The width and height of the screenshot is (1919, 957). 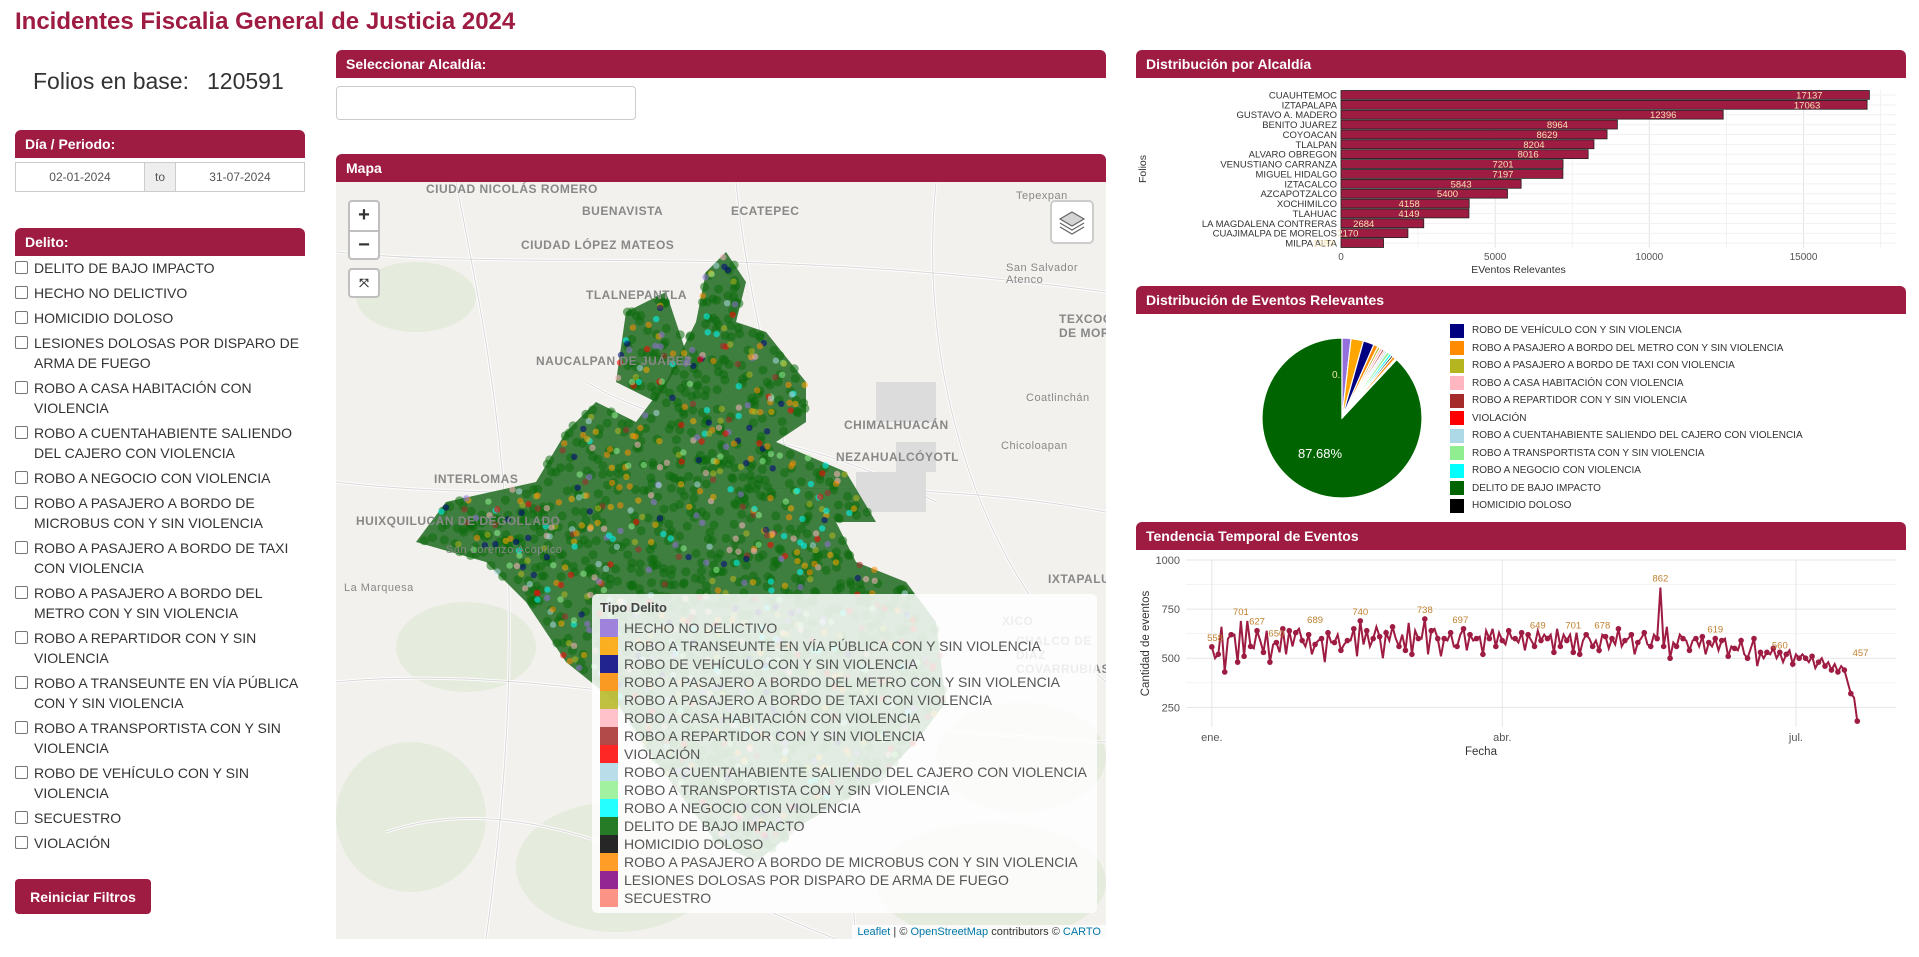 What do you see at coordinates (1602, 626) in the screenshot?
I see `line-data-label: 678` at bounding box center [1602, 626].